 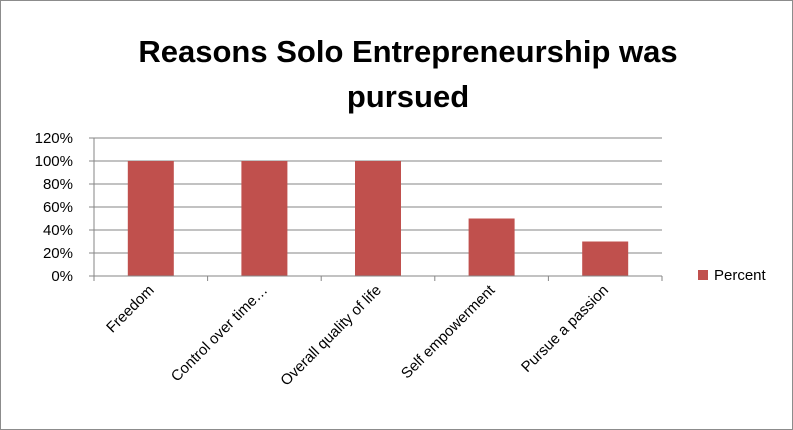 I want to click on y-tick-label: 20%, so click(x=58, y=253).